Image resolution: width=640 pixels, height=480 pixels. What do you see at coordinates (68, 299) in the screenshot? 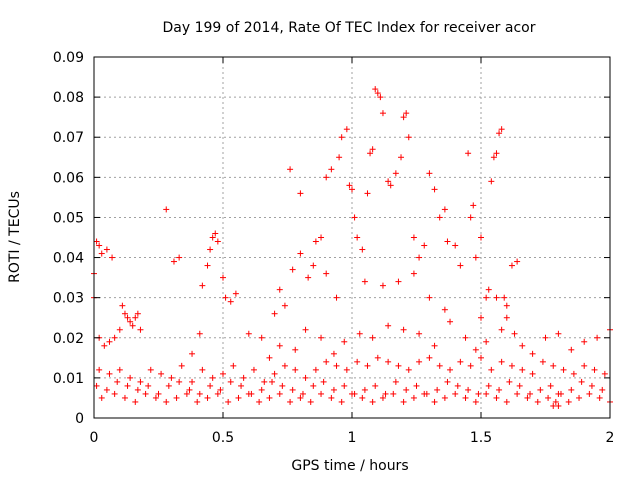
I see `y-tick-label: 0.03` at bounding box center [68, 299].